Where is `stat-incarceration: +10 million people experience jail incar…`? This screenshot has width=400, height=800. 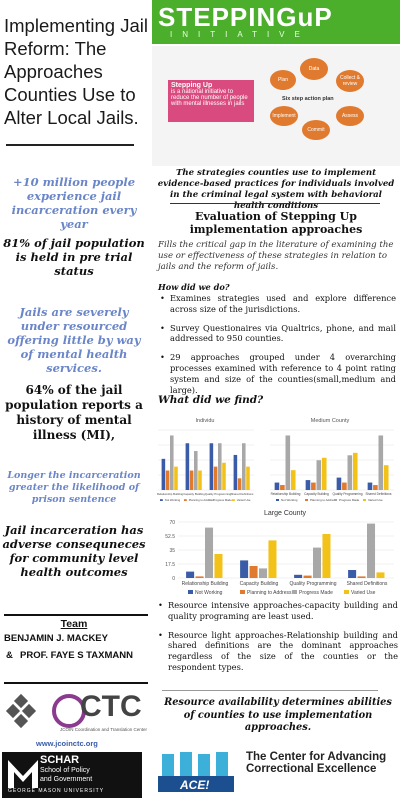
stat-incarceration: +10 million people experience jail incar… is located at coordinates (74, 203).